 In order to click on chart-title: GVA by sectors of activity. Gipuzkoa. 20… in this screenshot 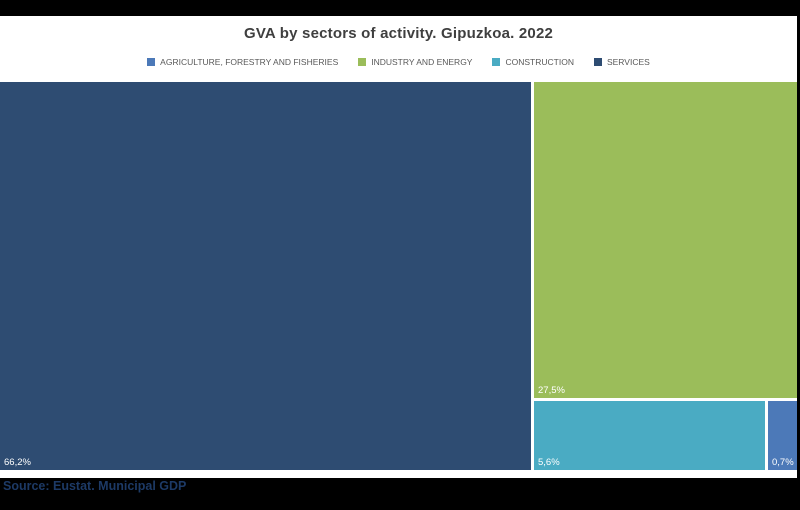, I will do `click(398, 33)`.